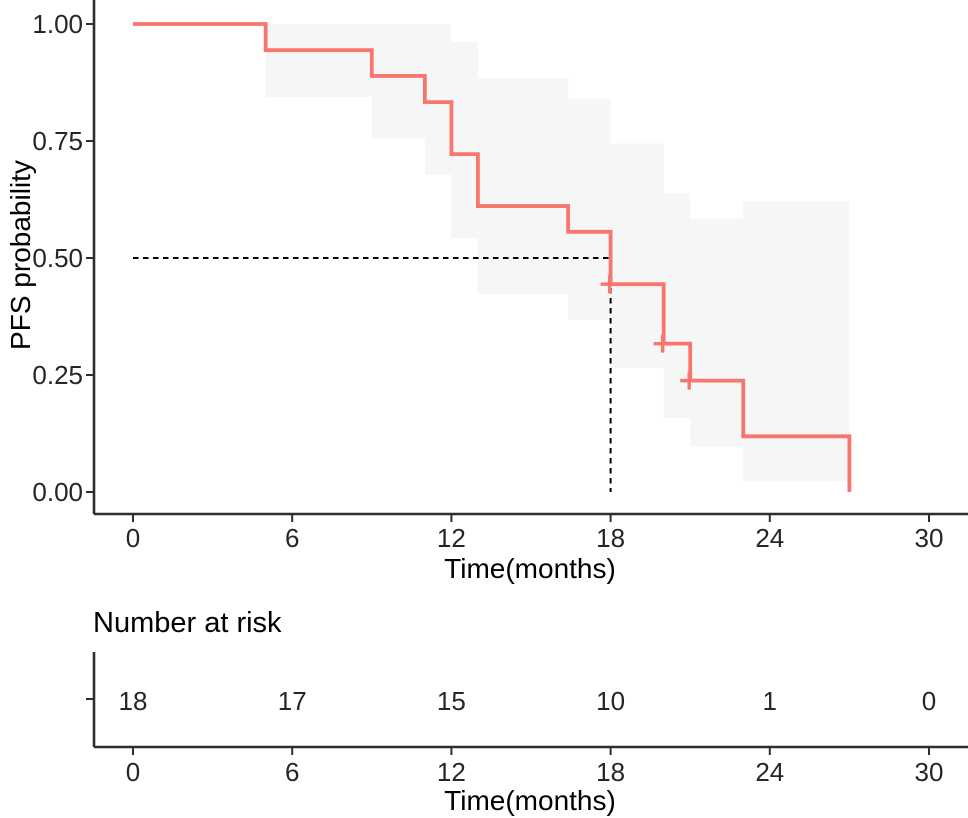  I want to click on x-tick-label: 12, so click(451, 538).